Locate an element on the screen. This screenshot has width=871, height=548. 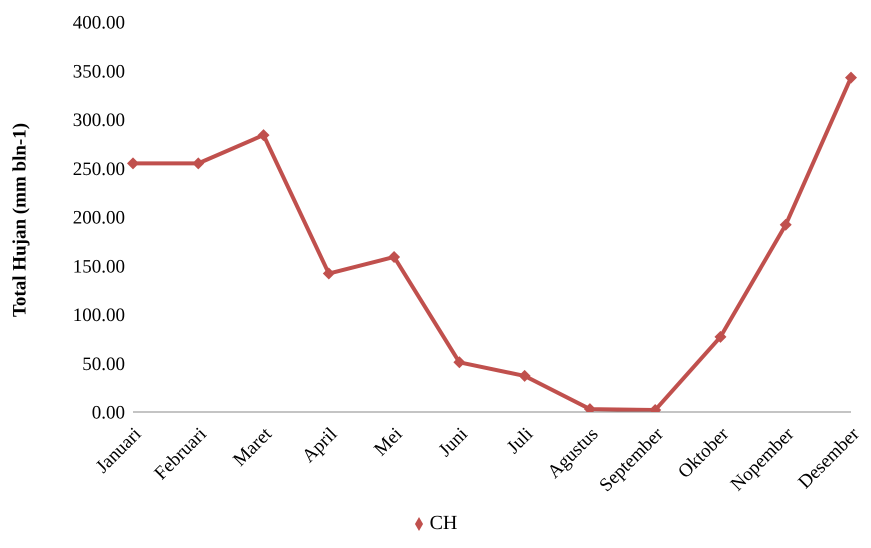
y-tick-label: 50.00 is located at coordinates (103, 364).